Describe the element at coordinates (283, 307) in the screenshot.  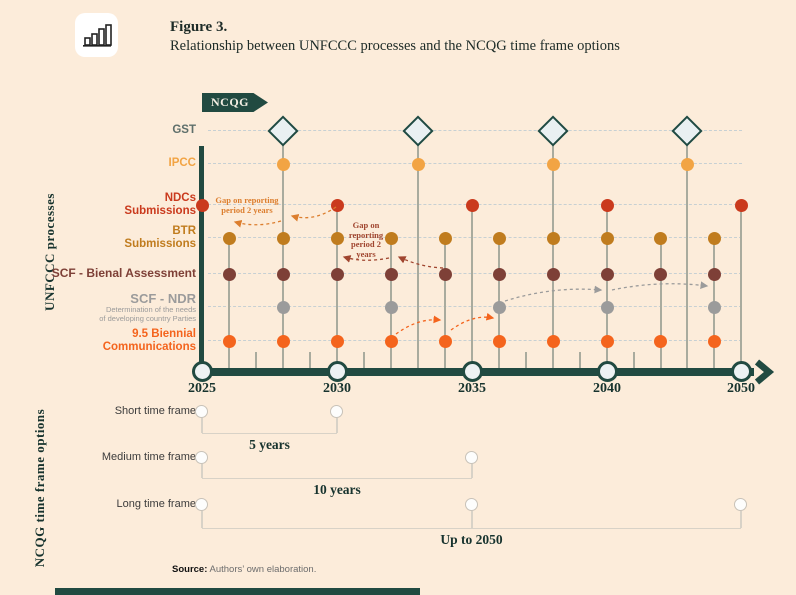
I see `scf_ndr-marker-2028` at that location.